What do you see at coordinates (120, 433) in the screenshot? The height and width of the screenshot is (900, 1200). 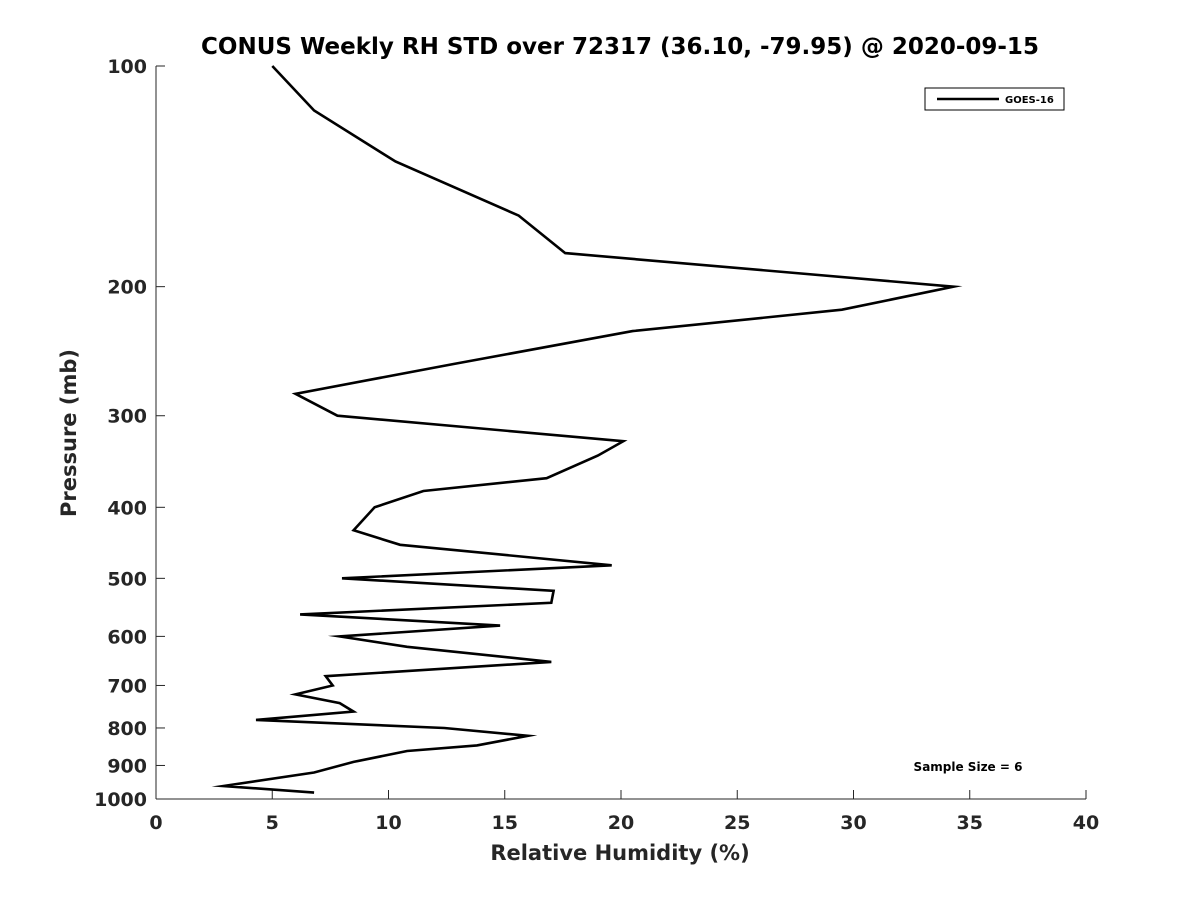 I see `y-tick-labels: 100 200 300 400 500 600 700 800 900 1000` at bounding box center [120, 433].